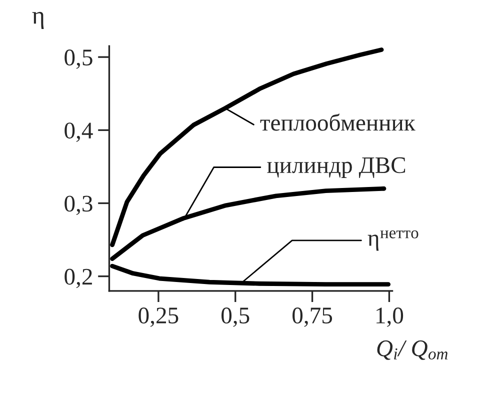  I want to click on x-tick-label: 0,25, so click(158, 317).